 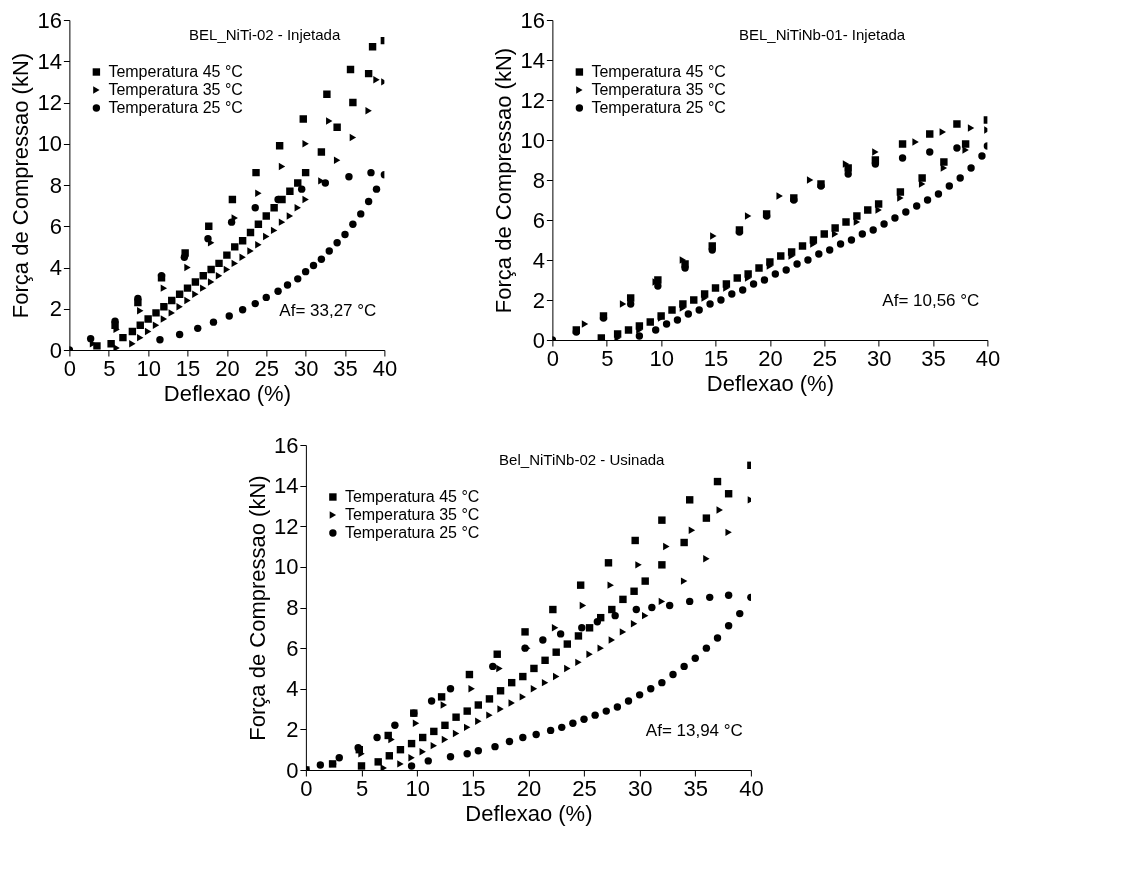 I want to click on annotation: Af= 10,56 °C, so click(x=931, y=300).